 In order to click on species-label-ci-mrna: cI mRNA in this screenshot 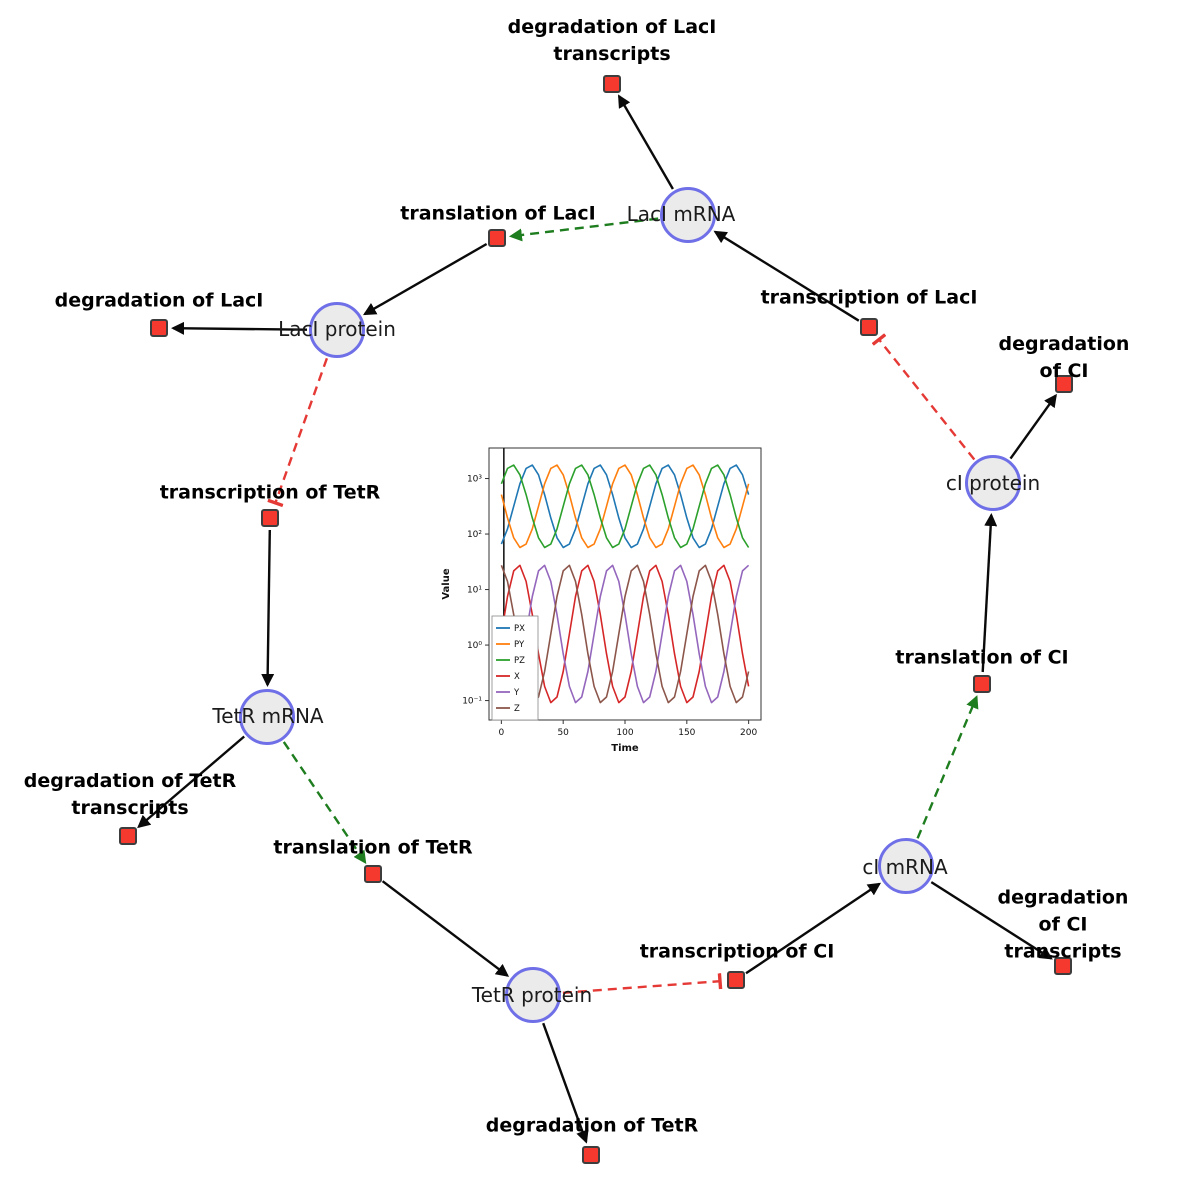, I will do `click(905, 866)`.